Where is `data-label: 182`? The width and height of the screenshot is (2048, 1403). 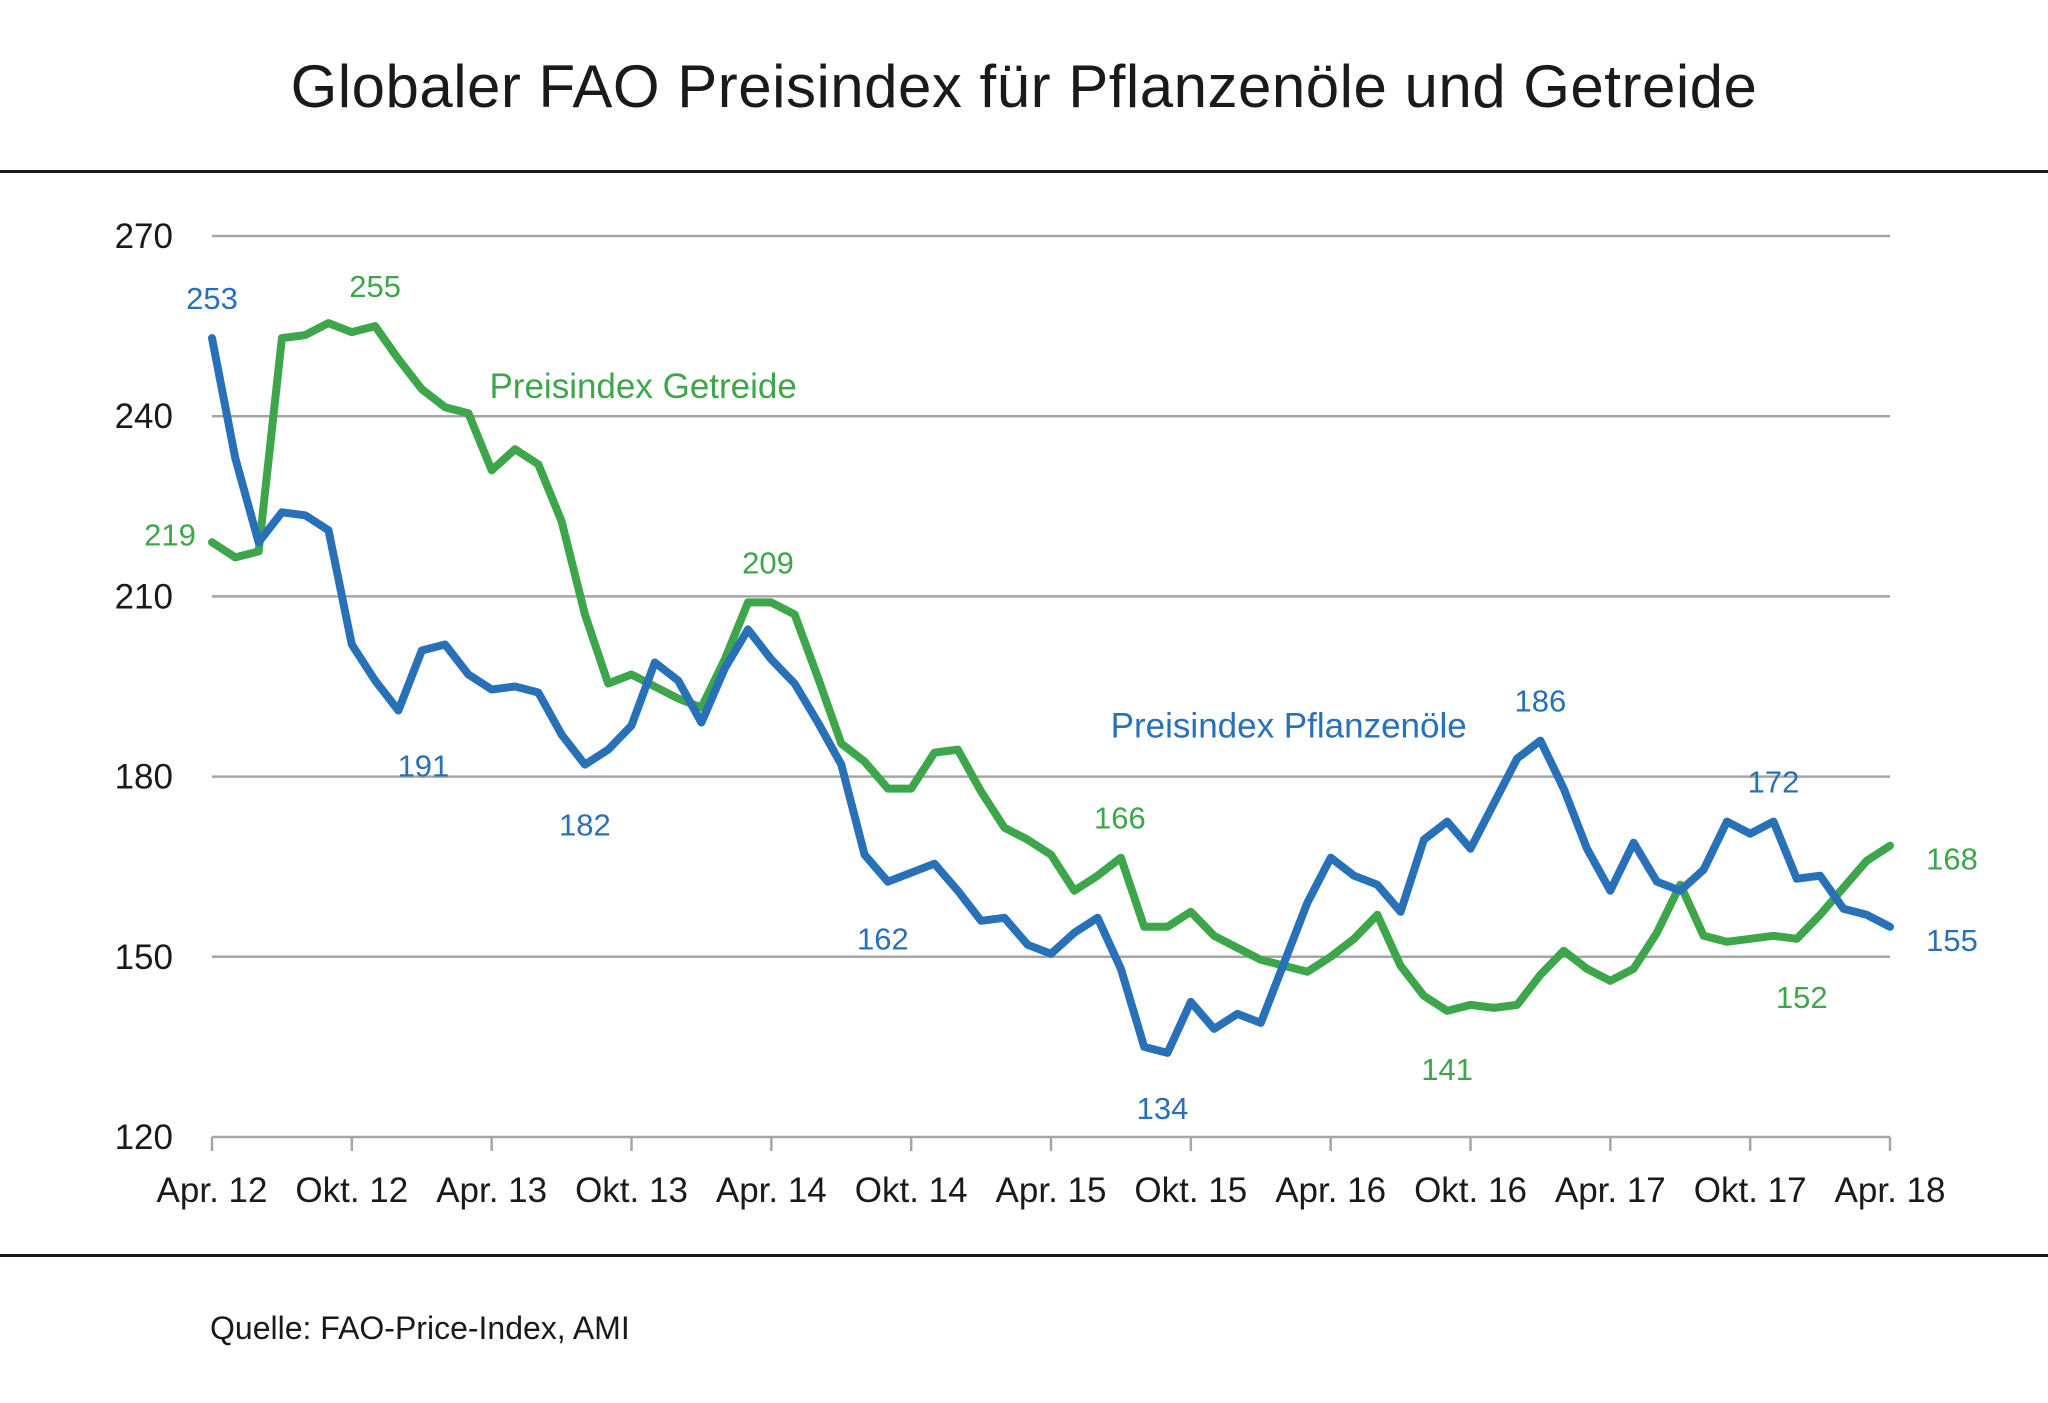 data-label: 182 is located at coordinates (585, 825).